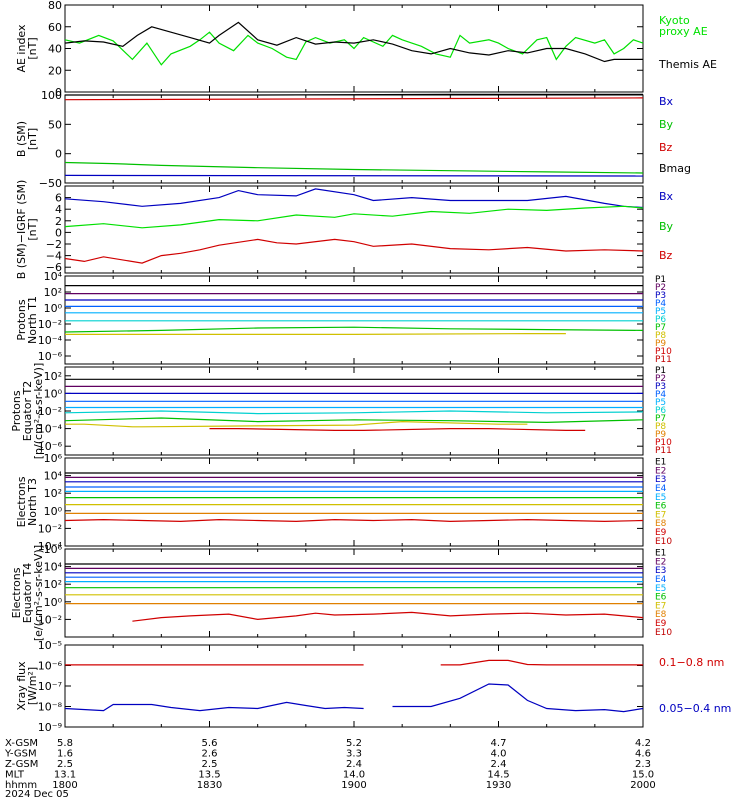 This screenshot has width=750, height=800. What do you see at coordinates (21, 139) in the screenshot?
I see `y-axis-label: B (SM)` at bounding box center [21, 139].